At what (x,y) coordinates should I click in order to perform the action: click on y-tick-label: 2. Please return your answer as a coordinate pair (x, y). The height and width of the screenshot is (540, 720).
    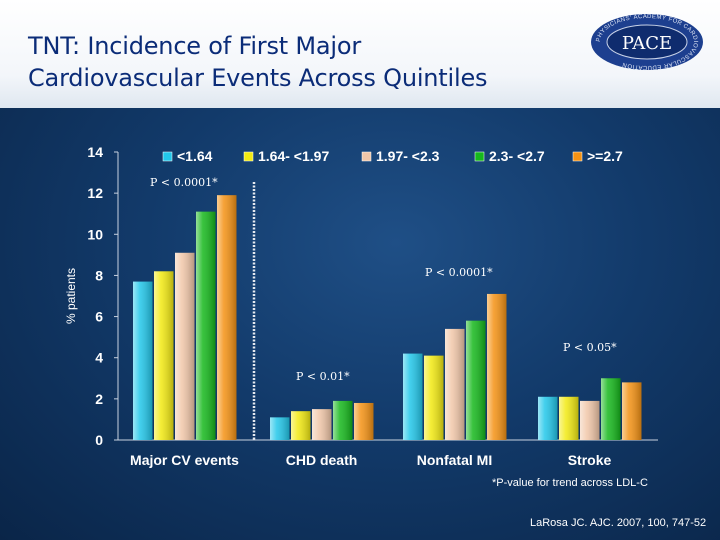
    Looking at the image, I should click on (99, 399).